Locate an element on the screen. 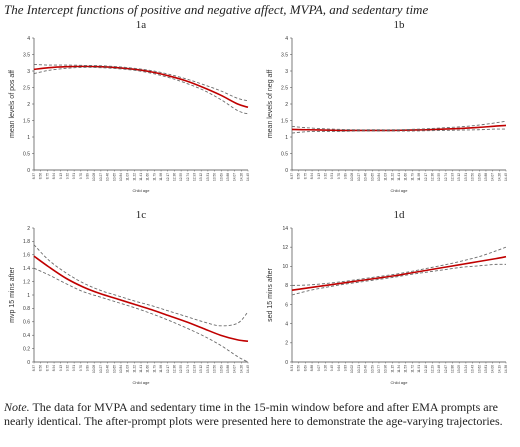  x-tick-label: 12.86 is located at coordinates (453, 369).